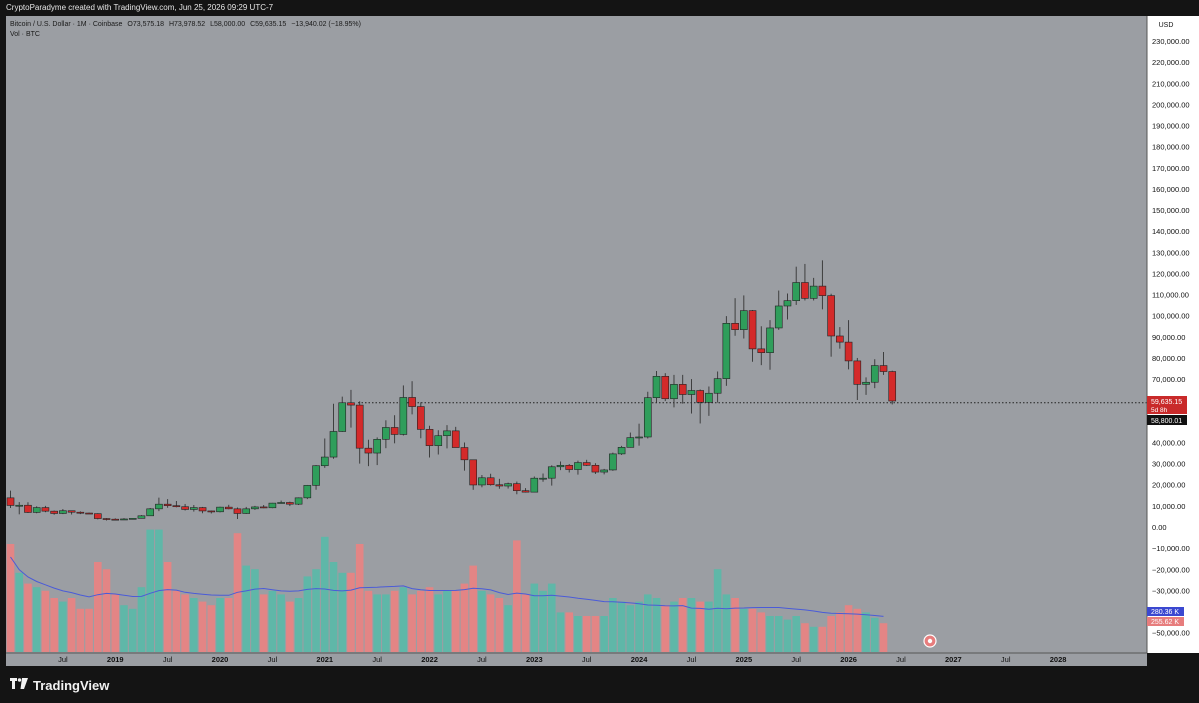 The height and width of the screenshot is (703, 1199). Describe the element at coordinates (59, 685) in the screenshot. I see `tradingview-brand: TradingView` at that location.